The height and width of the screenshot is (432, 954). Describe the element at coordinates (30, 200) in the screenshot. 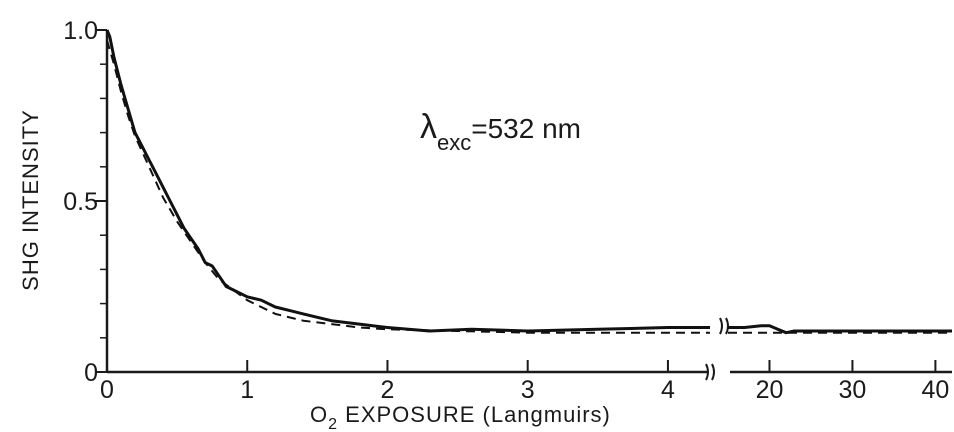

I see `y-axis-title: SHG INTENSITY` at that location.